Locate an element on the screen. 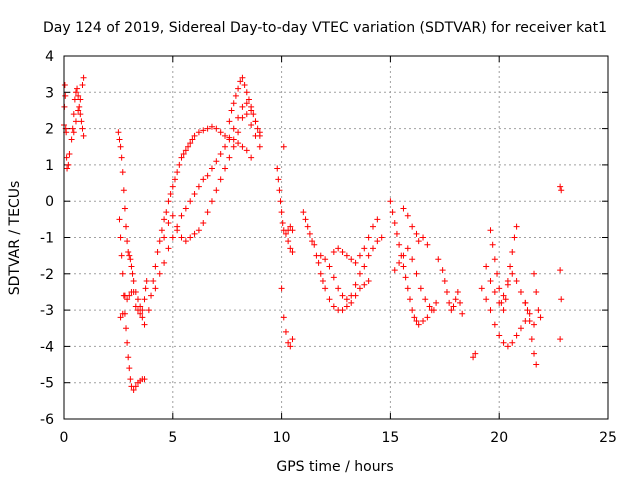  y-tick-label-3: -3 is located at coordinates (47, 311).